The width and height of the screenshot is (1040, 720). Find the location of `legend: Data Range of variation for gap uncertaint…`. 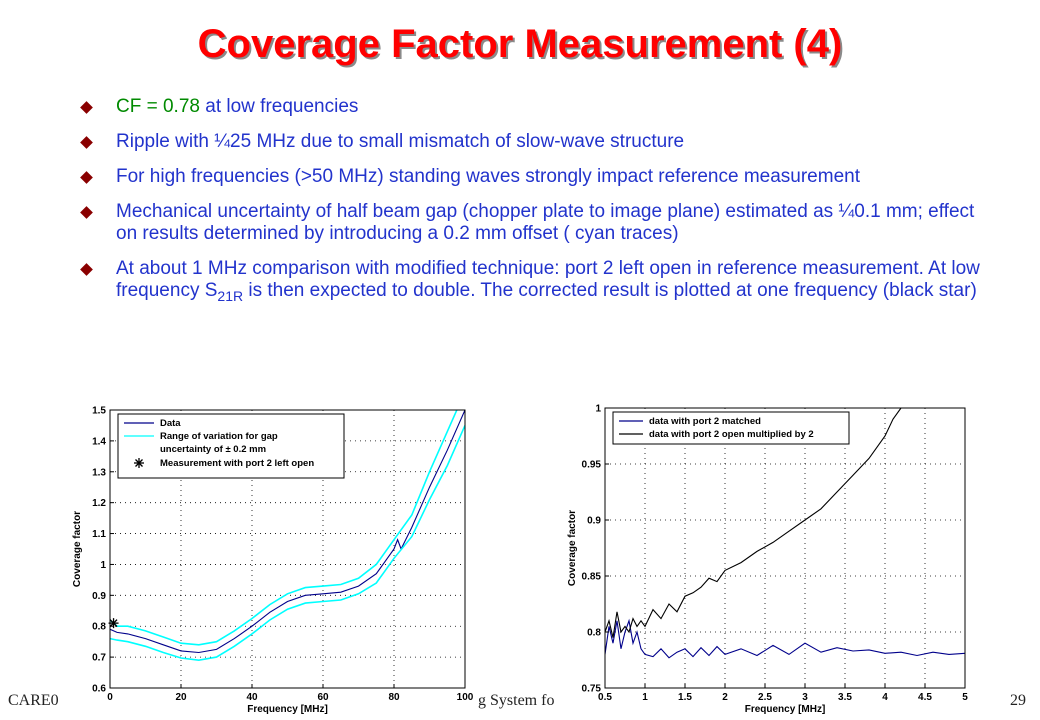

legend: Data Range of variation for gap uncertaint… is located at coordinates (231, 446).